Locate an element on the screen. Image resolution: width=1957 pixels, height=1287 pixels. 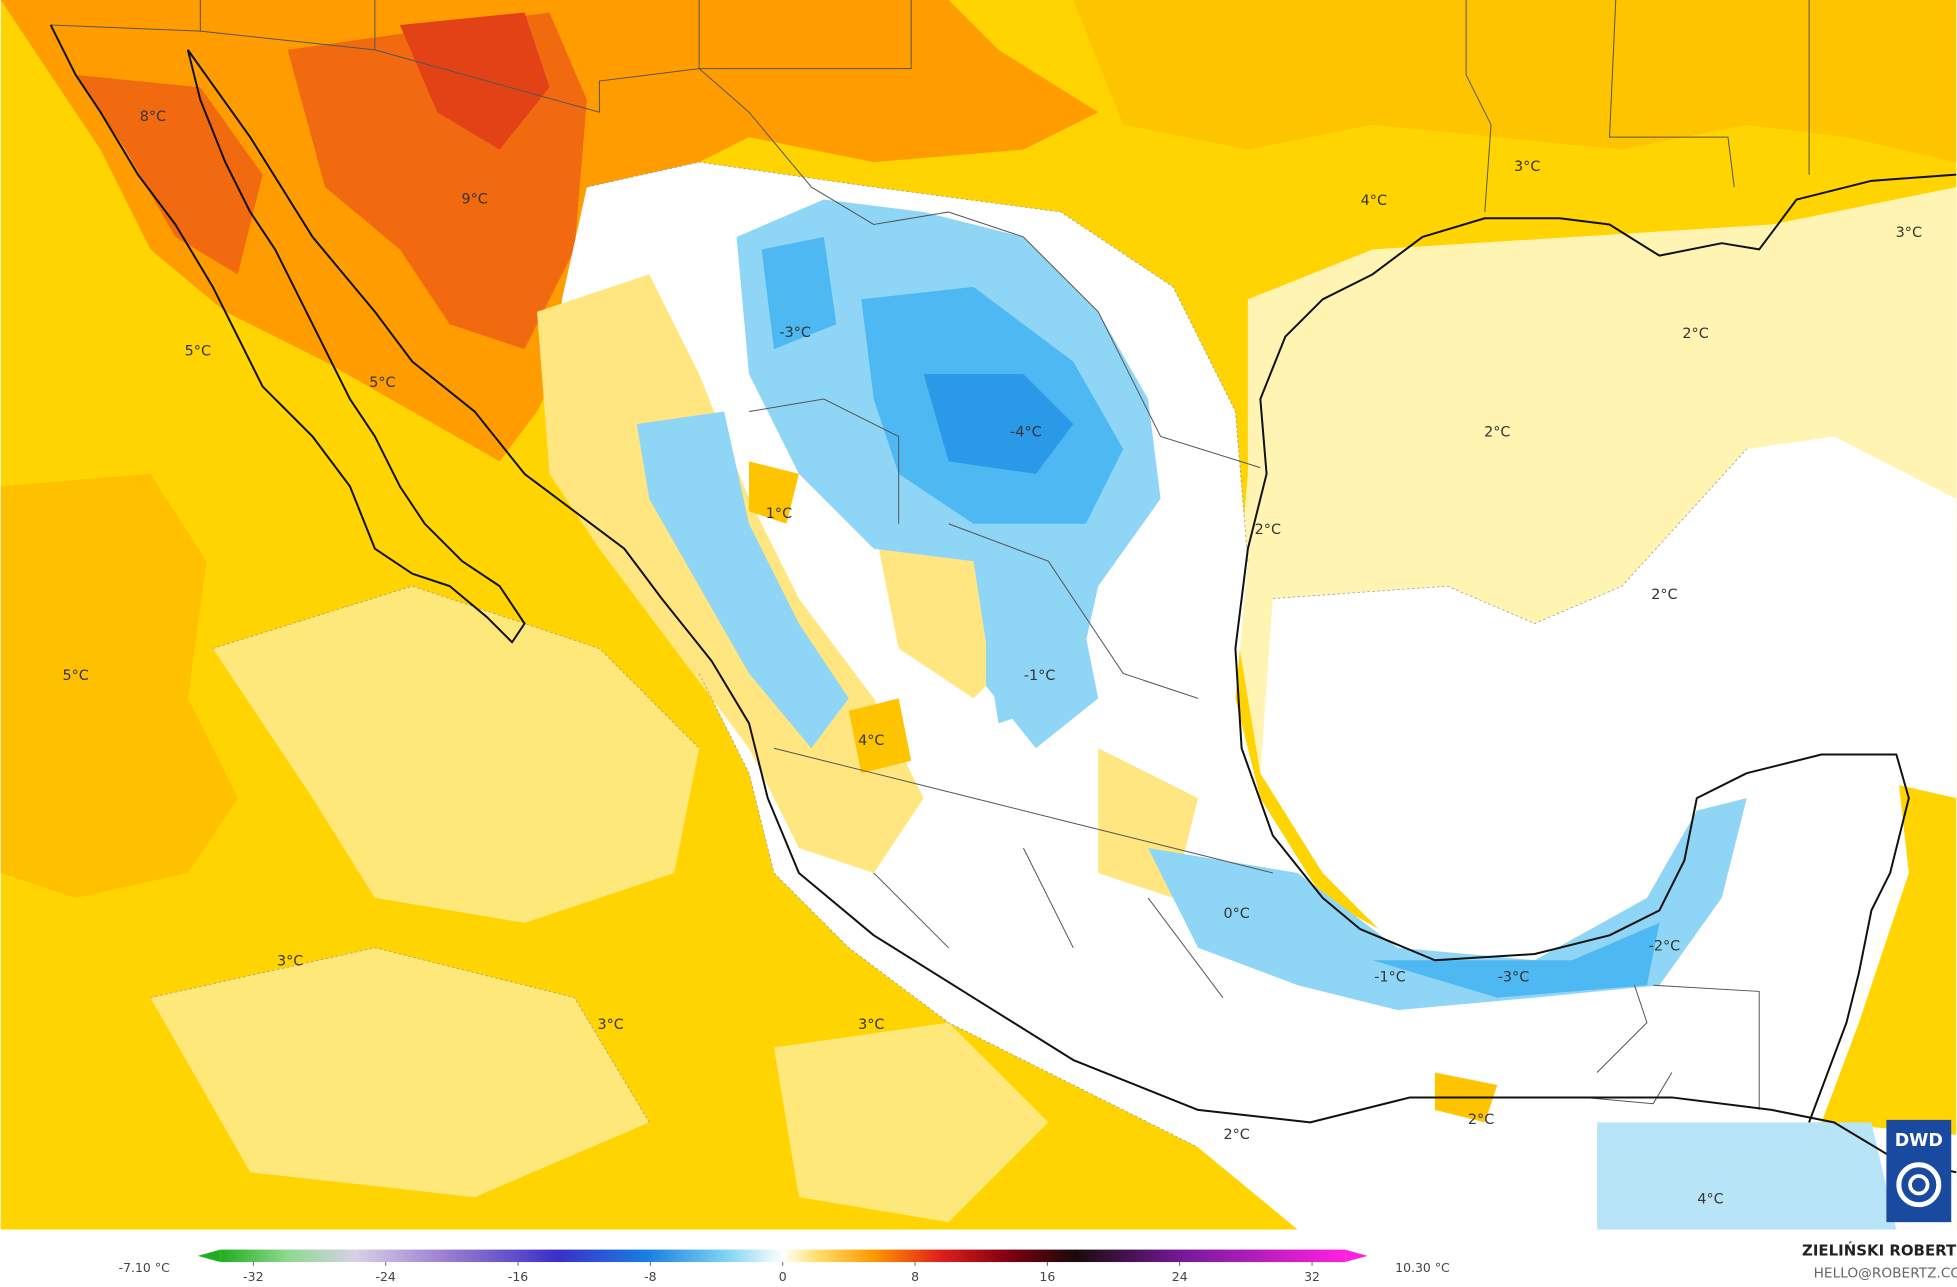
temp-label: 9°C is located at coordinates (475, 200).